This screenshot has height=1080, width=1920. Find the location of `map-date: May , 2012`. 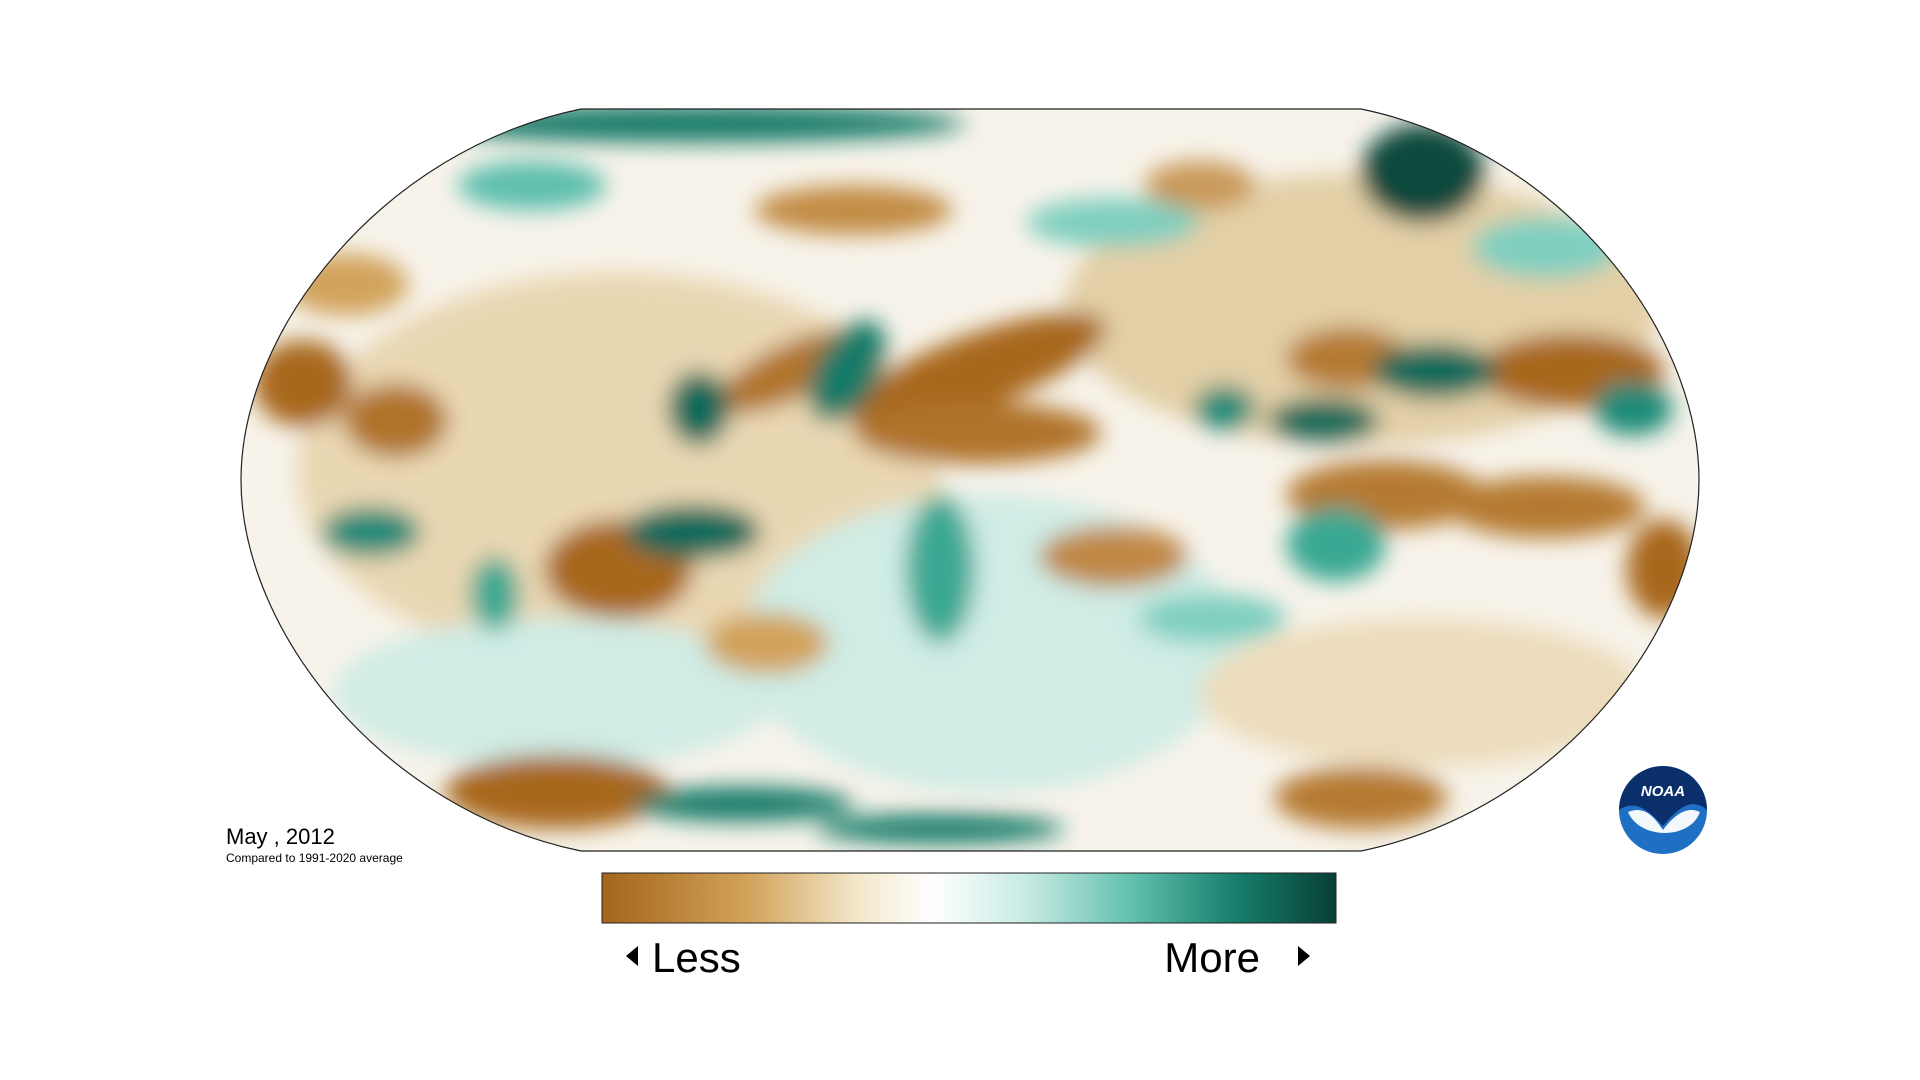

map-date: May , 2012 is located at coordinates (280, 836).